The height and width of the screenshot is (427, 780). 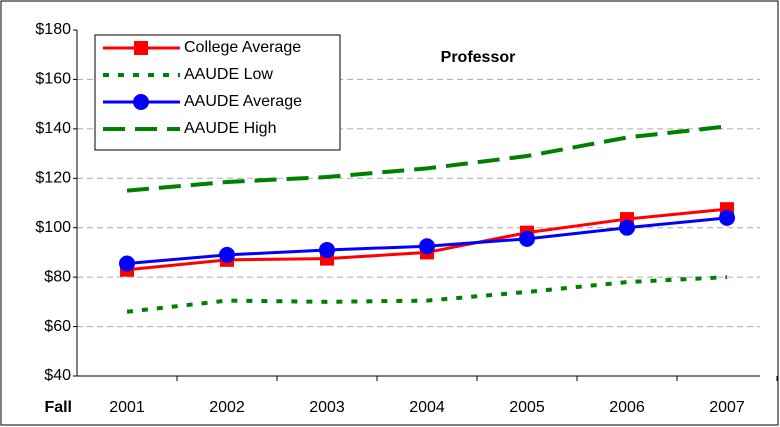 What do you see at coordinates (243, 101) in the screenshot?
I see `legend-label: AAUDE Average` at bounding box center [243, 101].